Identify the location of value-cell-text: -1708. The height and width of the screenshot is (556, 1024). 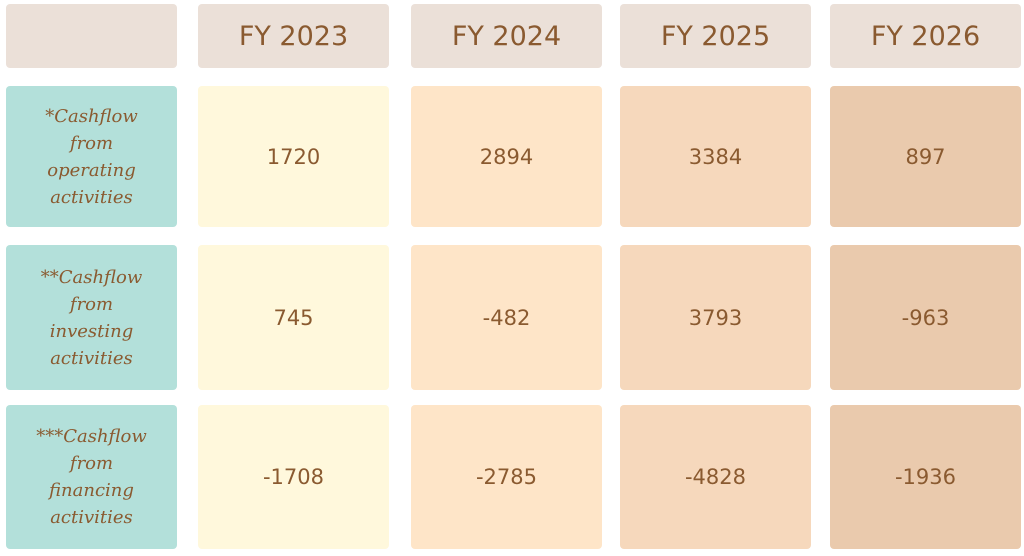
(293, 477).